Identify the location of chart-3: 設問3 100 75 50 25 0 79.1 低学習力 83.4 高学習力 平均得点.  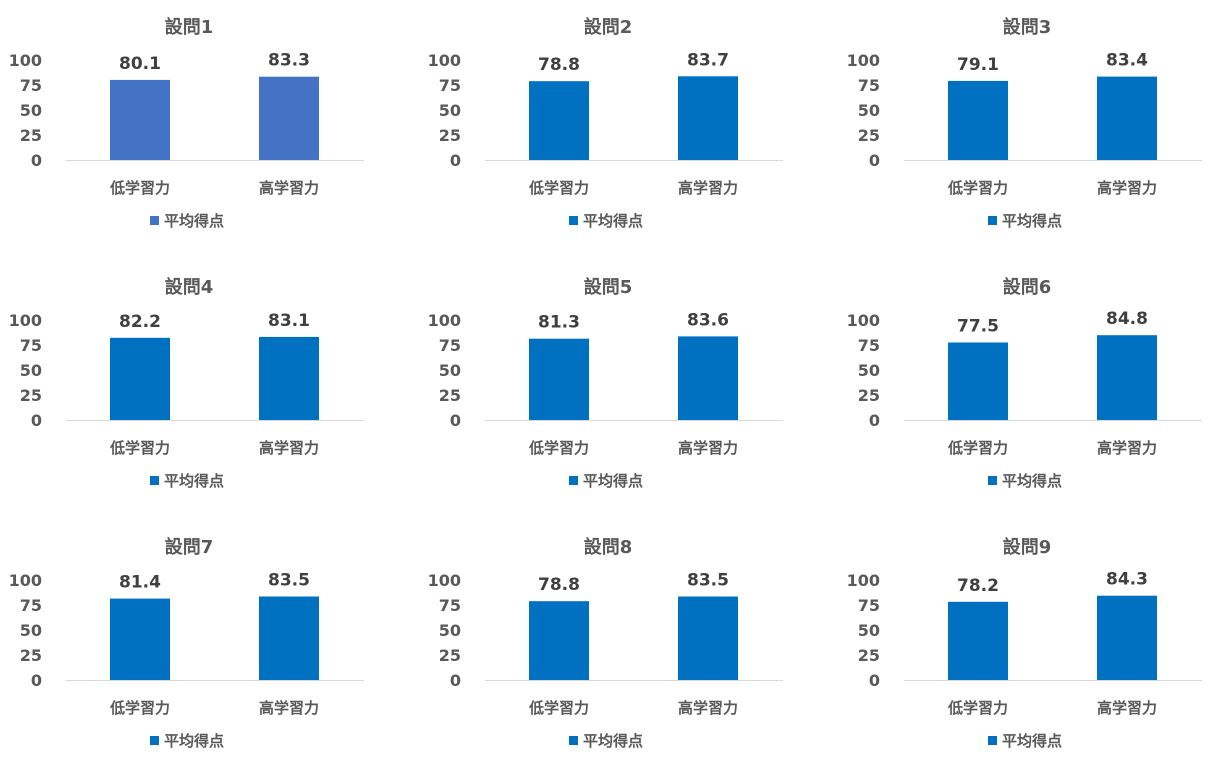
(1025, 125).